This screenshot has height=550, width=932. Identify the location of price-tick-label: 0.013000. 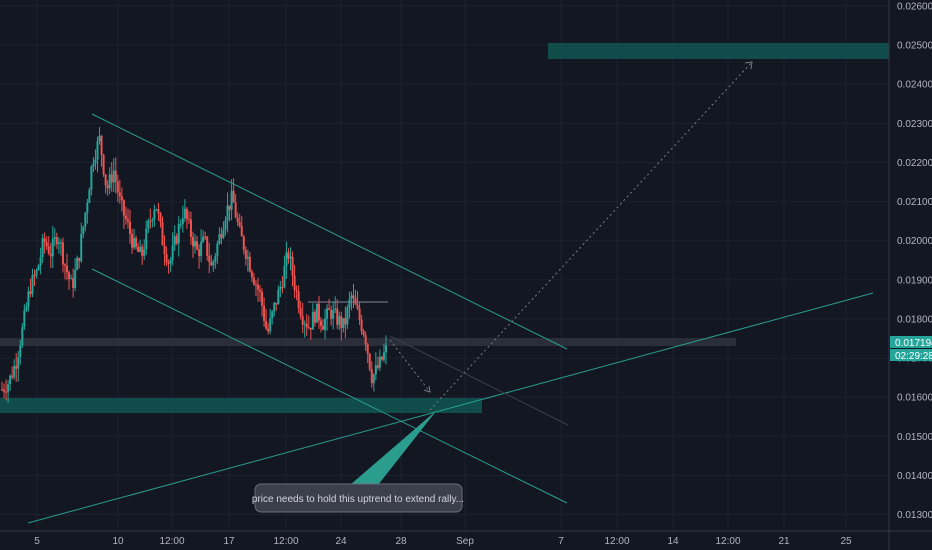
(914, 515).